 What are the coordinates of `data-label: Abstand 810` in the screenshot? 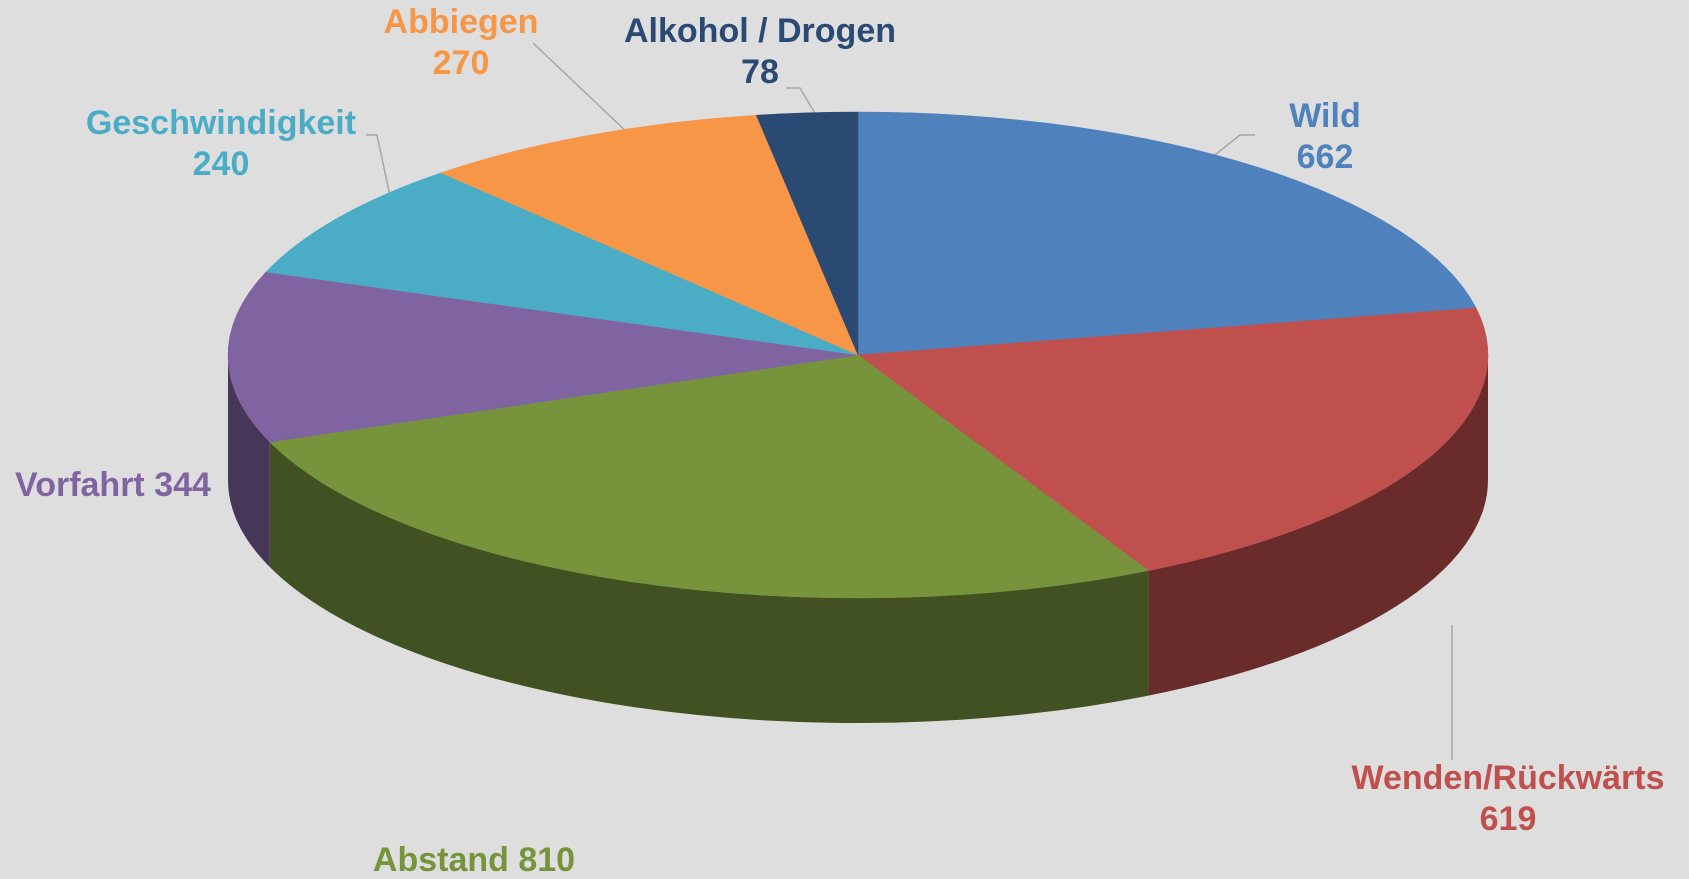 It's located at (474, 860).